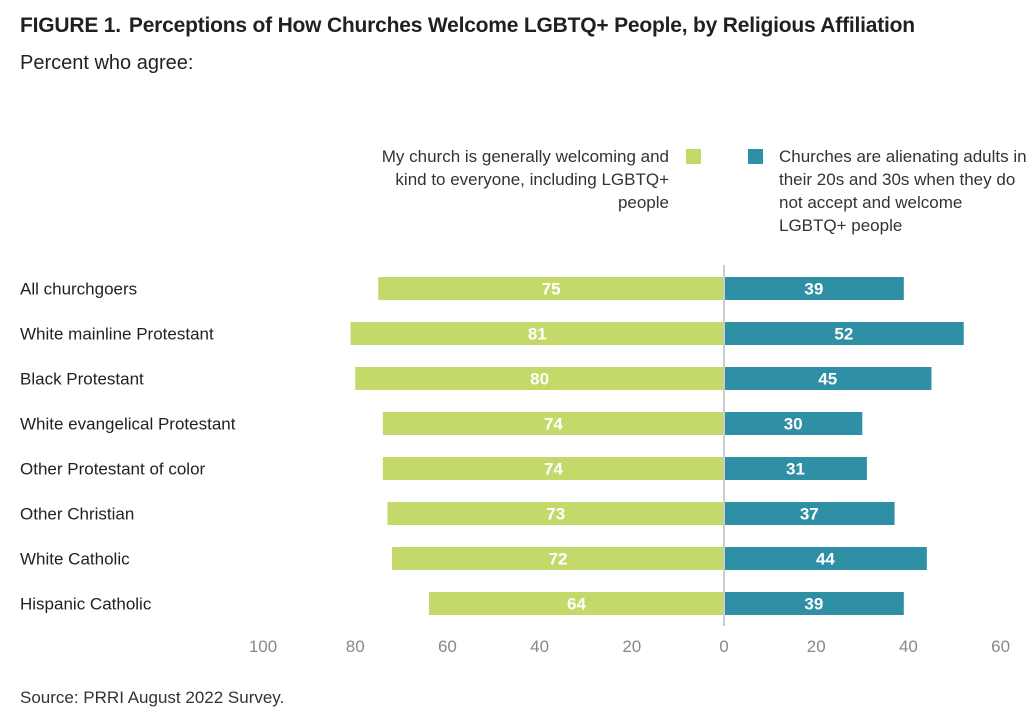 The width and height of the screenshot is (1033, 726). Describe the element at coordinates (152, 697) in the screenshot. I see `source-note: Source: PRRI August 2022 Survey.` at that location.